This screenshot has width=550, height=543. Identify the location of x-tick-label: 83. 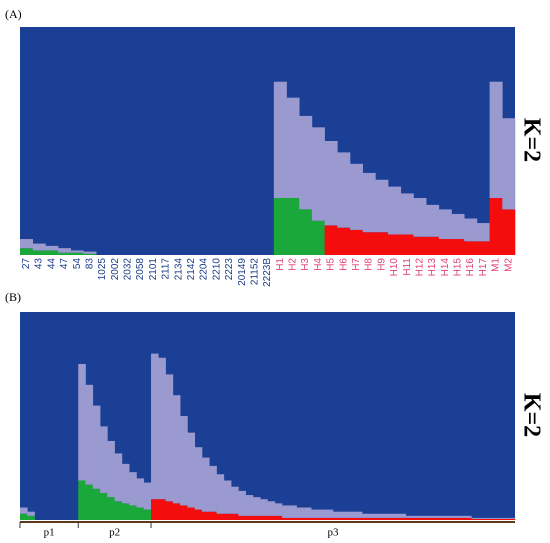
(89, 264).